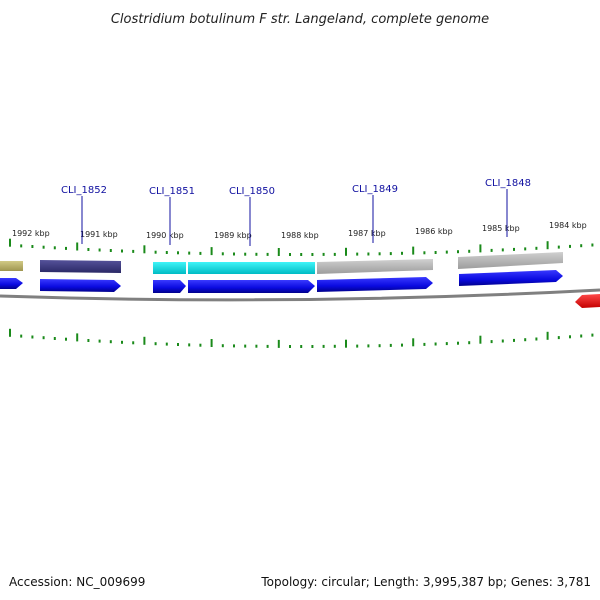 The width and height of the screenshot is (600, 600). Describe the element at coordinates (300, 295) in the screenshot. I see `genome-backbone` at that location.